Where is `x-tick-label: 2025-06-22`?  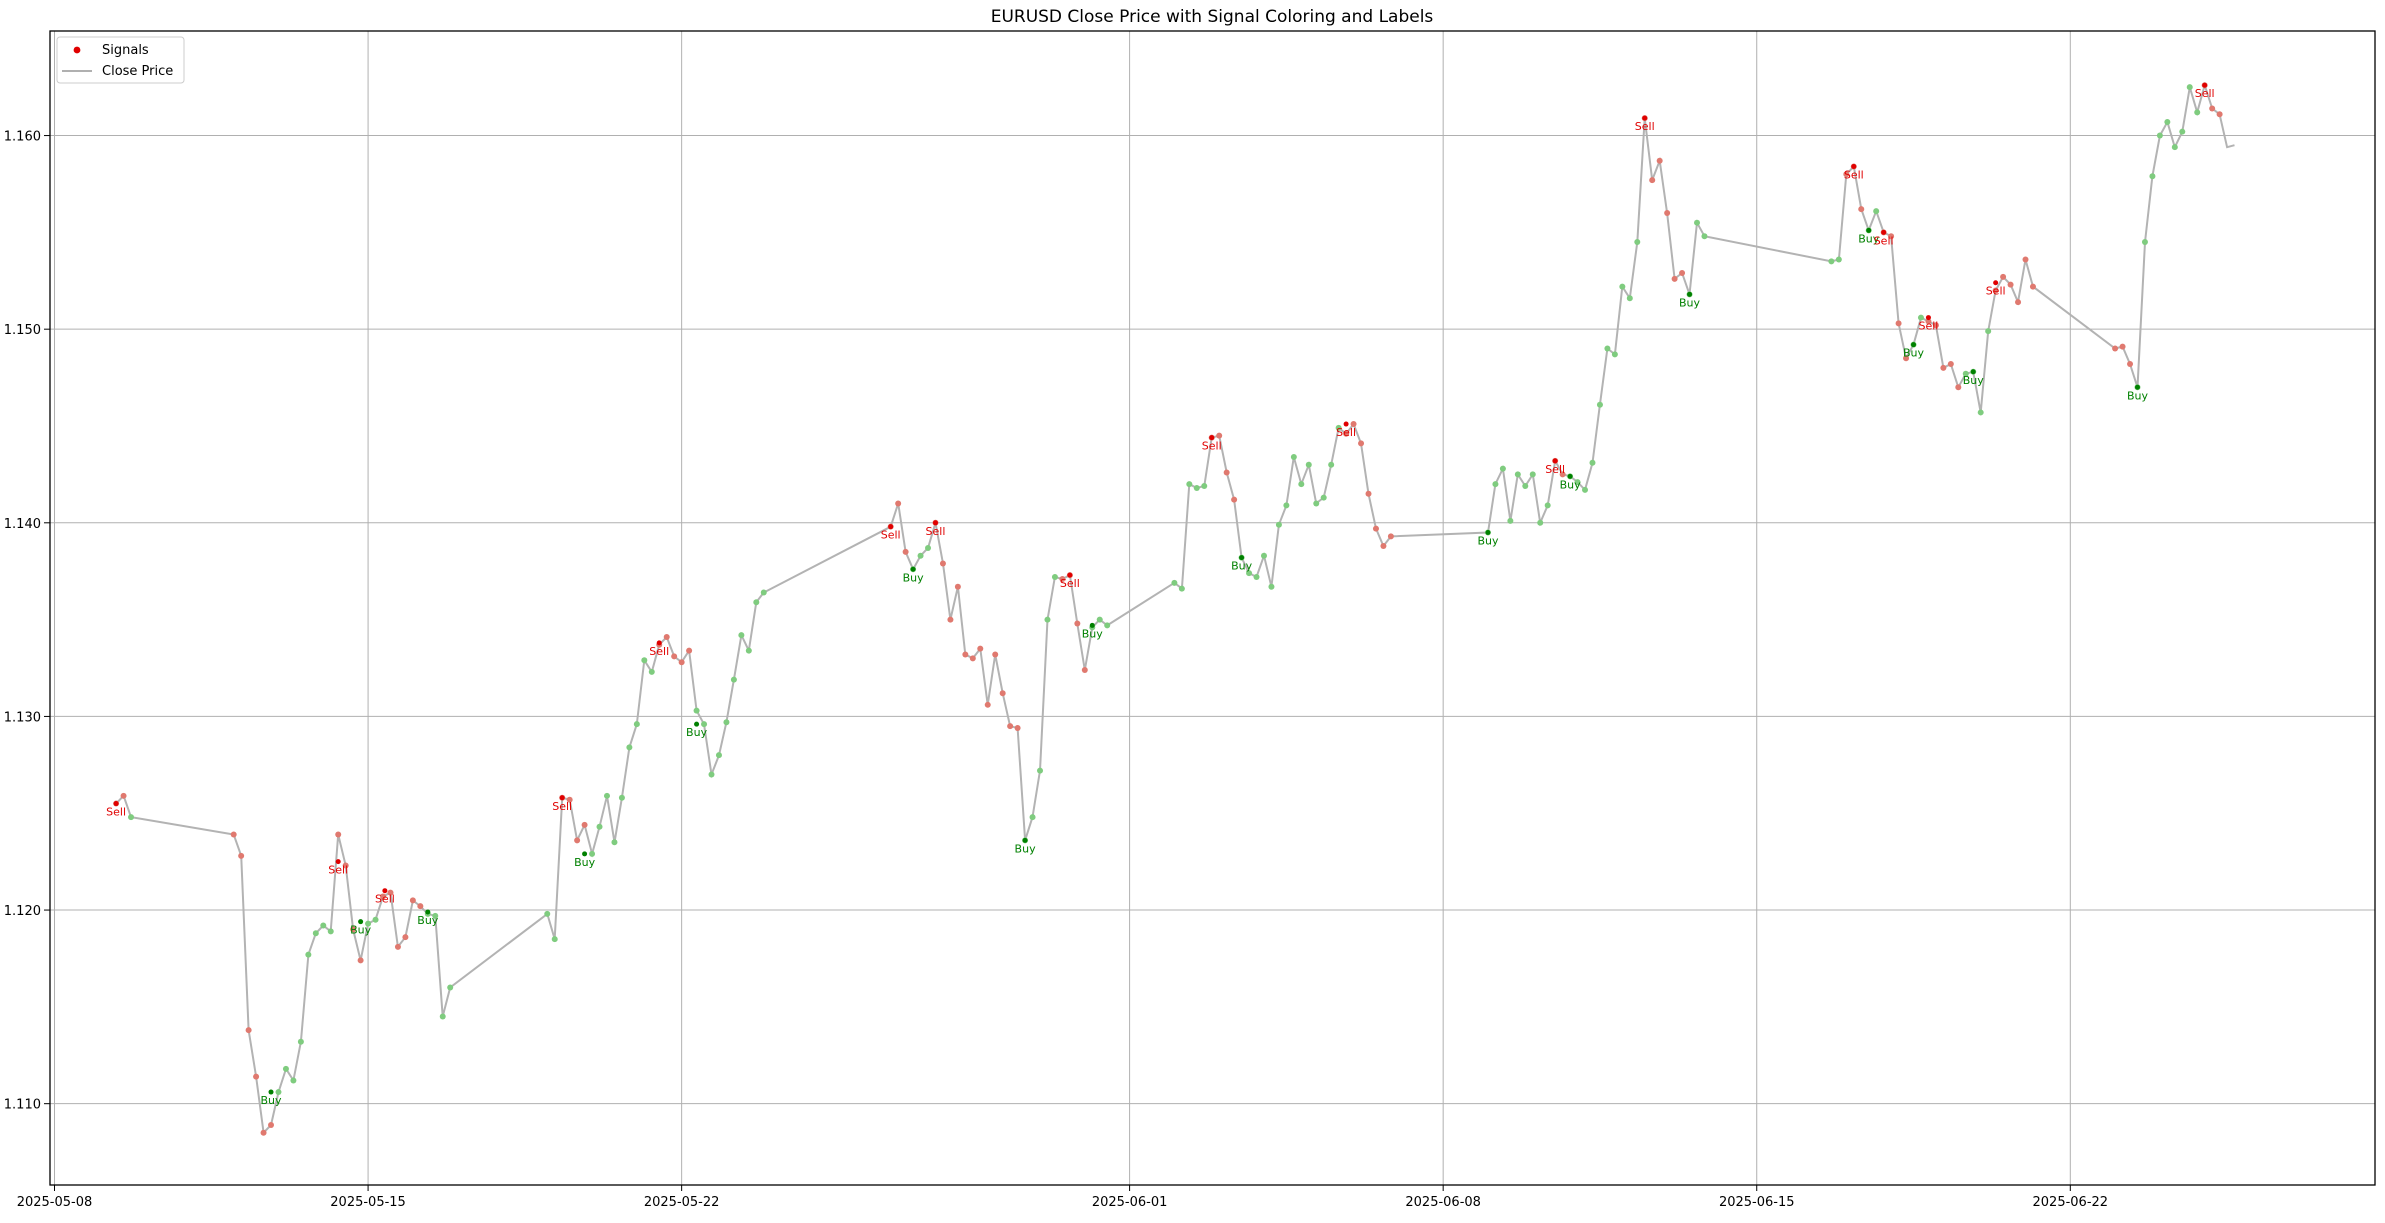
x-tick-label: 2025-06-22 is located at coordinates (2071, 1202).